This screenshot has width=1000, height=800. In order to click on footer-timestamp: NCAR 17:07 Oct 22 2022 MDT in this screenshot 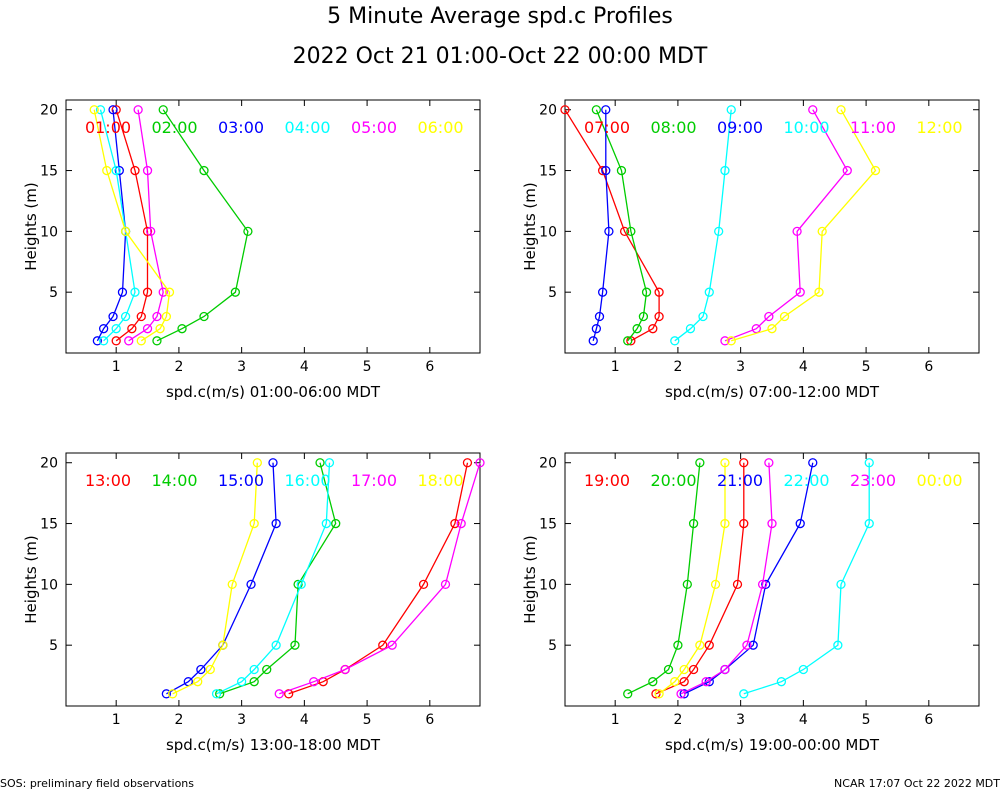, I will do `click(917, 783)`.